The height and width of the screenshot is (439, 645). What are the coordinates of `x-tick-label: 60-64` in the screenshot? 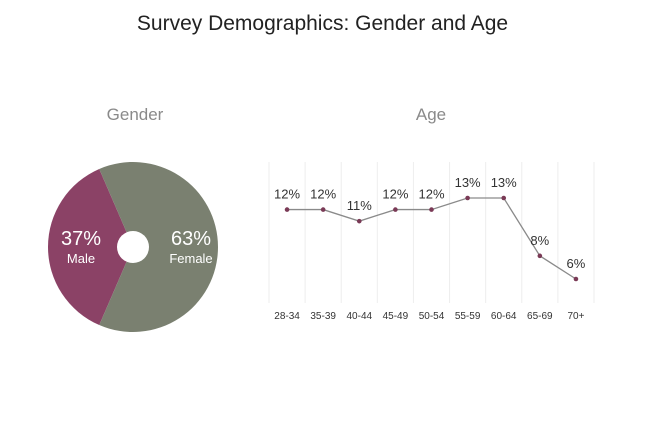 It's located at (504, 316).